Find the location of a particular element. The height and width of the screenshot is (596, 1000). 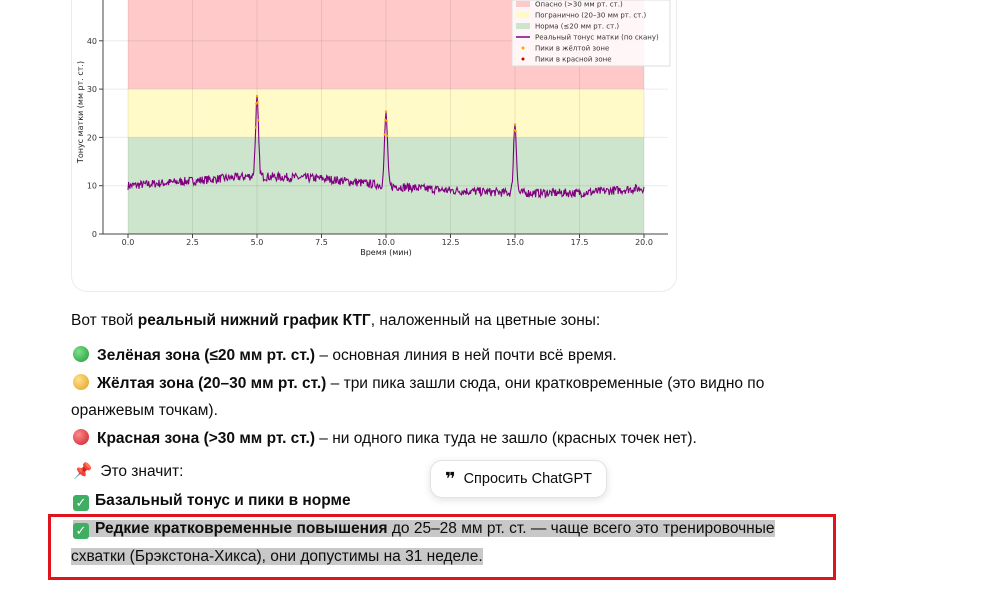

highlight-box is located at coordinates (442, 547).